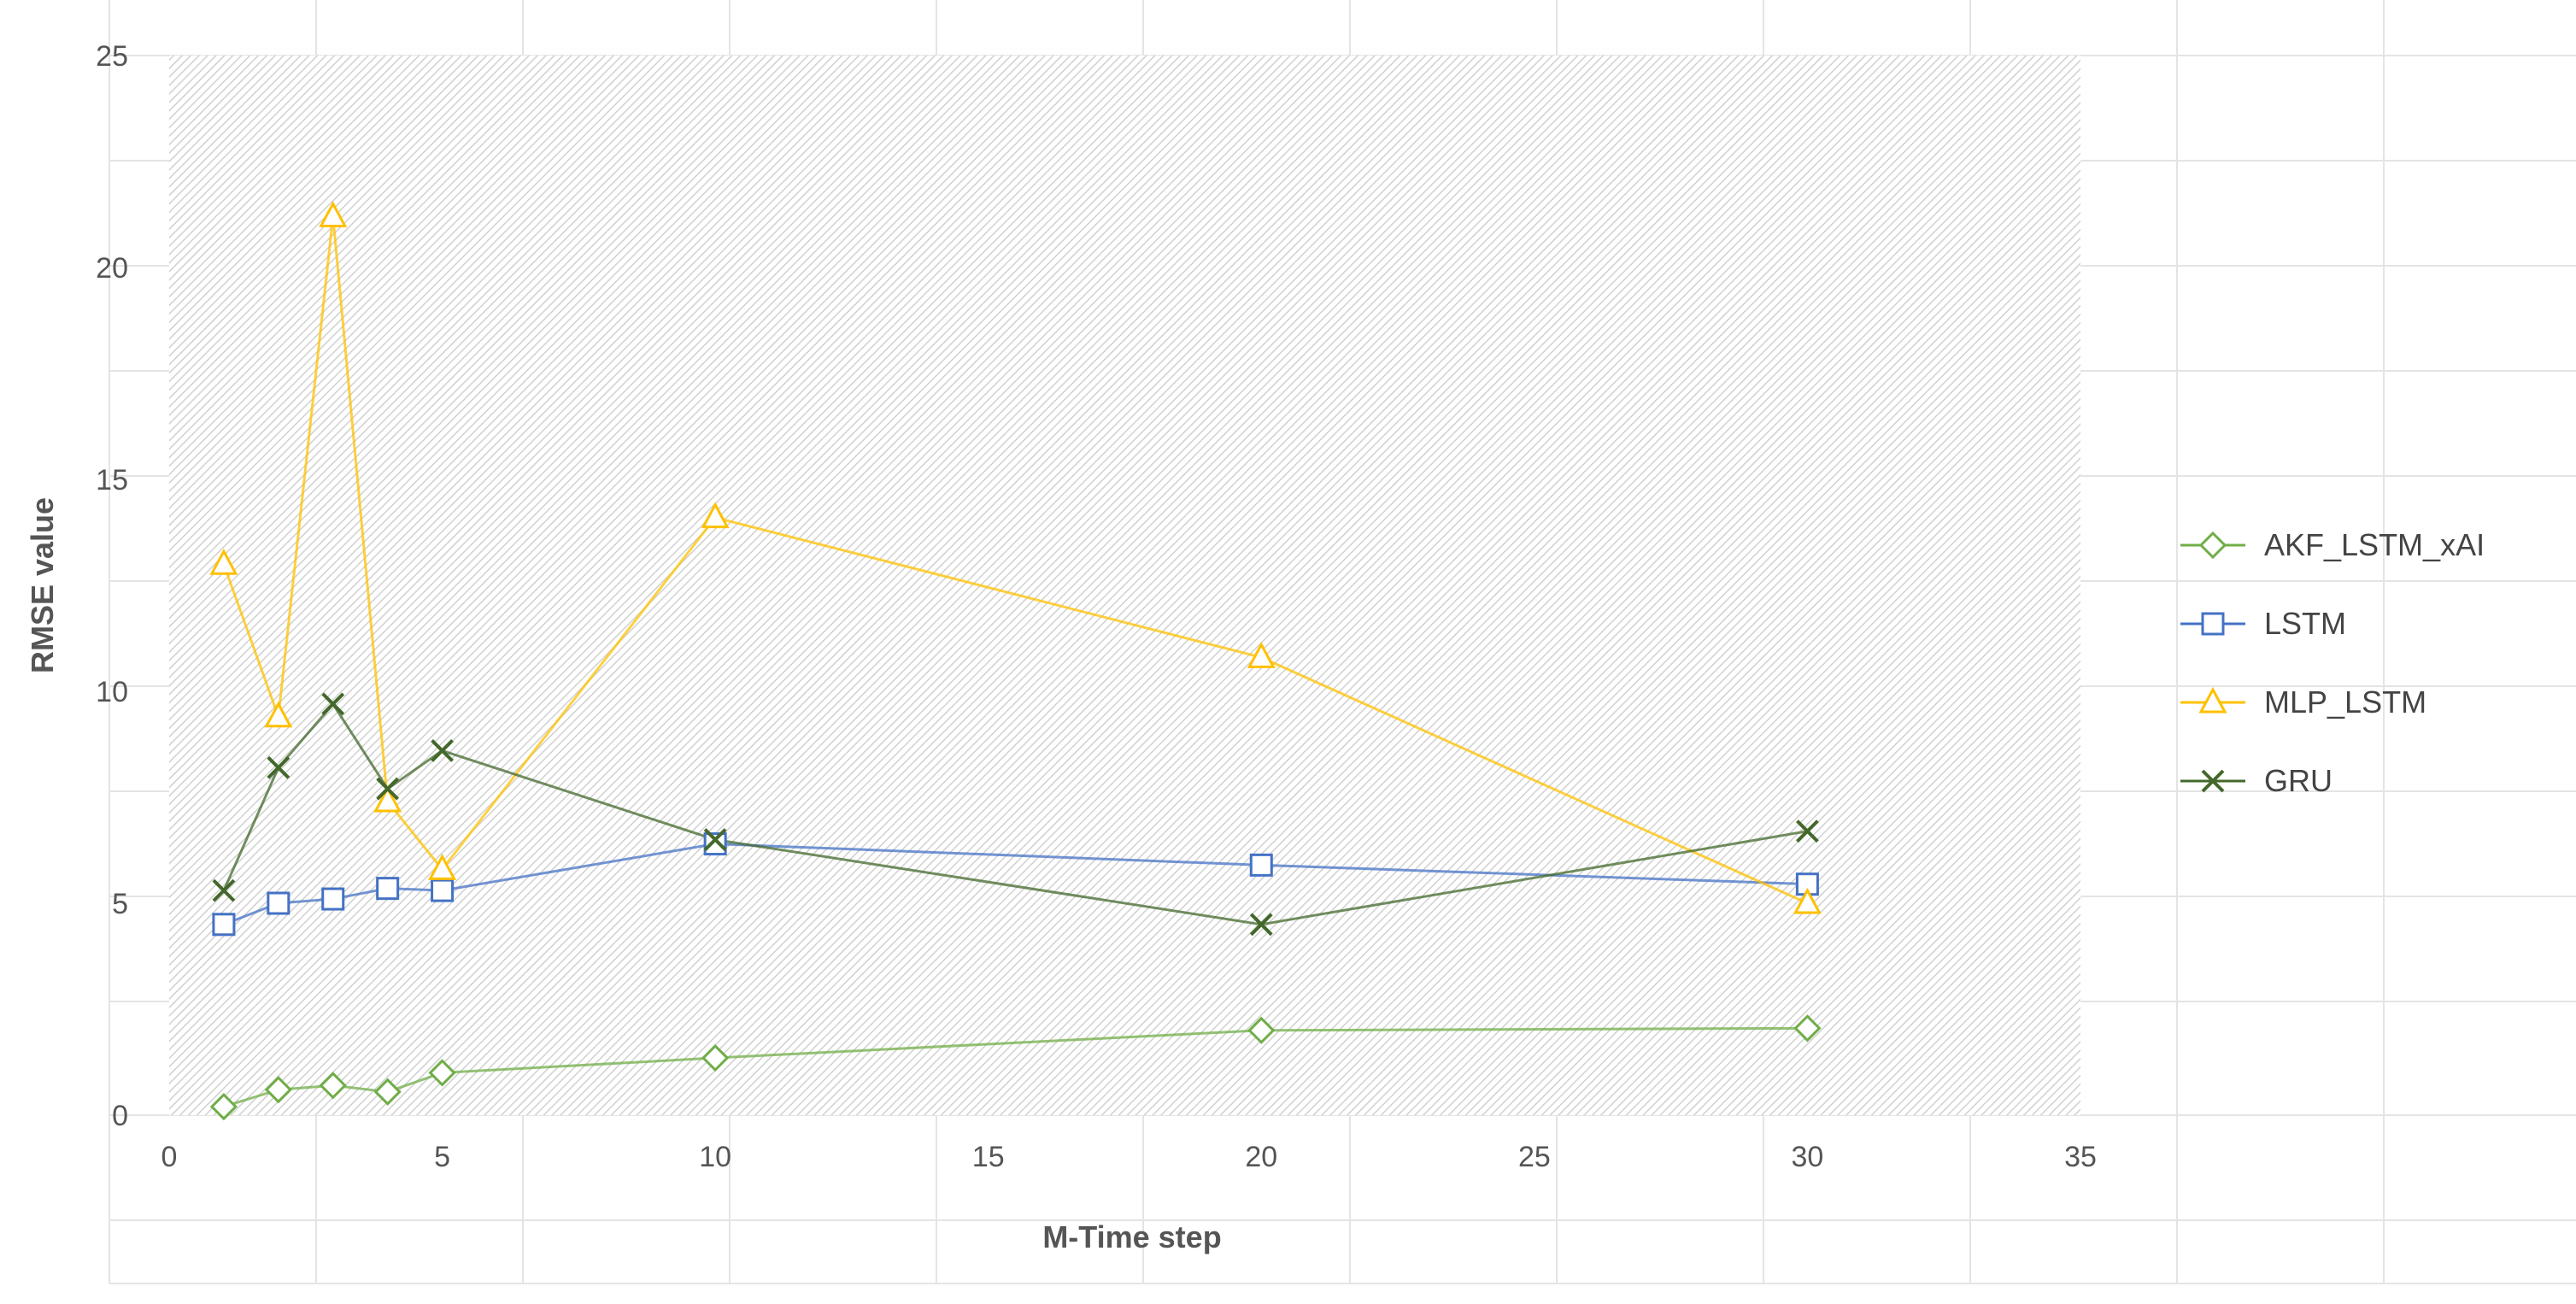 The image size is (2576, 1304). Describe the element at coordinates (2374, 544) in the screenshot. I see `legend-label: AKF_LSTM_xAI` at that location.